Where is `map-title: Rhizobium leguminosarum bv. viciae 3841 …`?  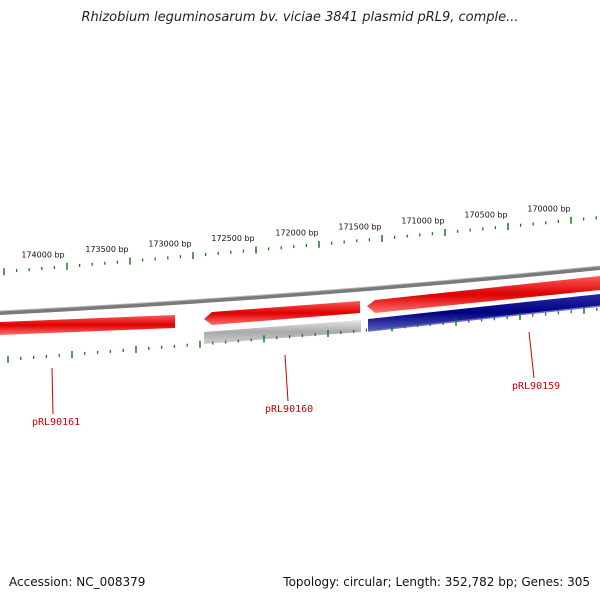 map-title: Rhizobium leguminosarum bv. viciae 3841 … is located at coordinates (300, 17).